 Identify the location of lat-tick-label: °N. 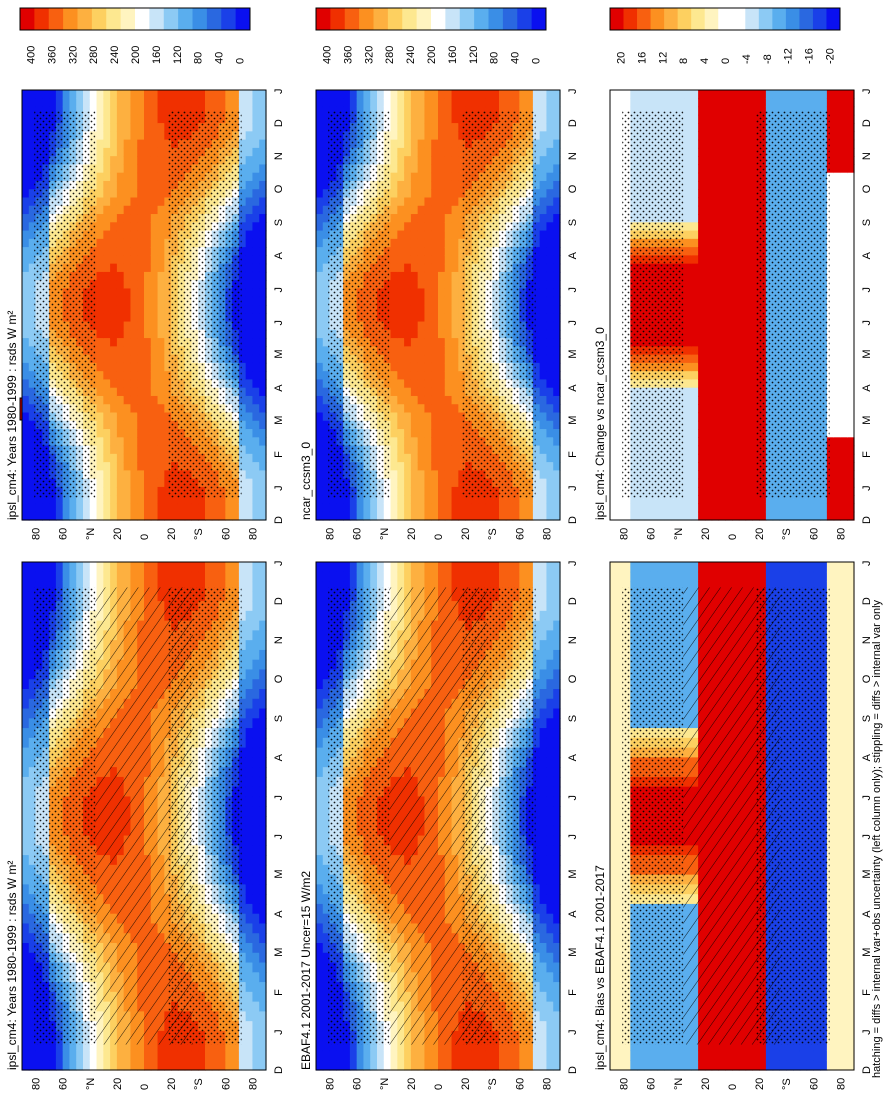
(91, 1084).